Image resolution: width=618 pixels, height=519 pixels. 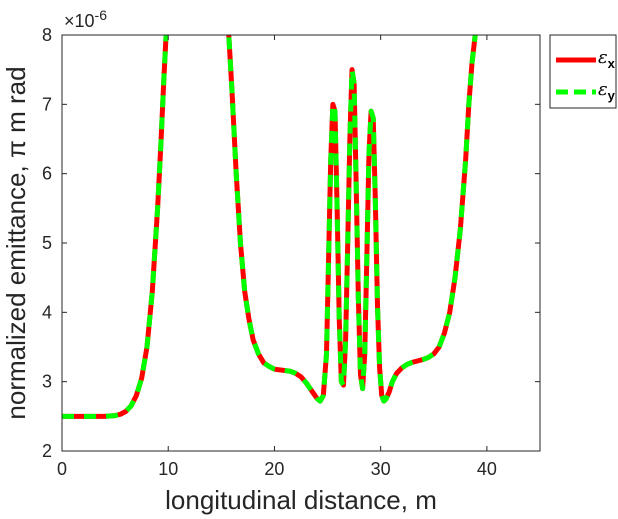 What do you see at coordinates (47, 35) in the screenshot?
I see `y-tick-label: 8` at bounding box center [47, 35].